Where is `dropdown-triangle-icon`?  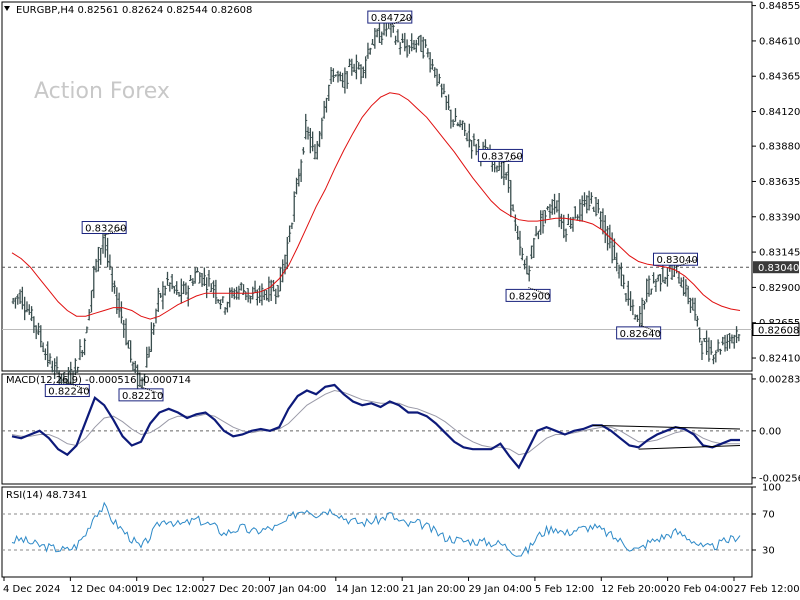
dropdown-triangle-icon is located at coordinates (7, 8).